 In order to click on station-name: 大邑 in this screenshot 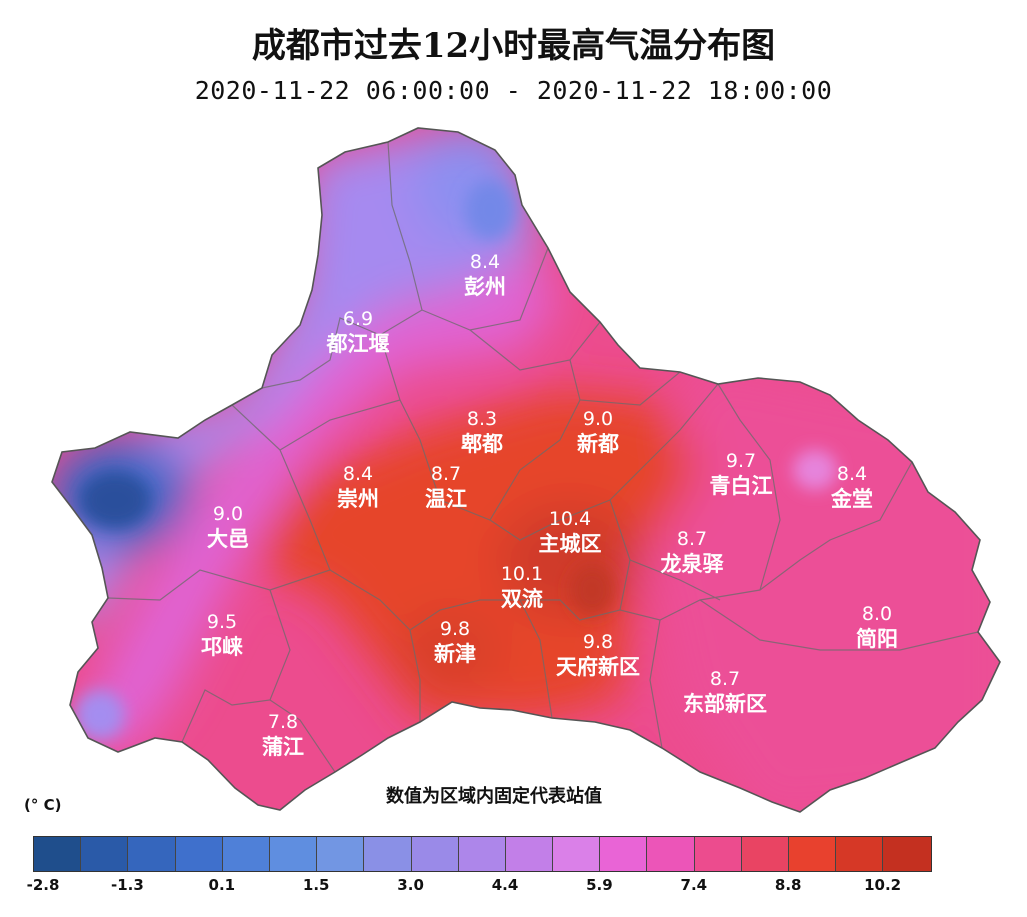, I will do `click(228, 539)`.